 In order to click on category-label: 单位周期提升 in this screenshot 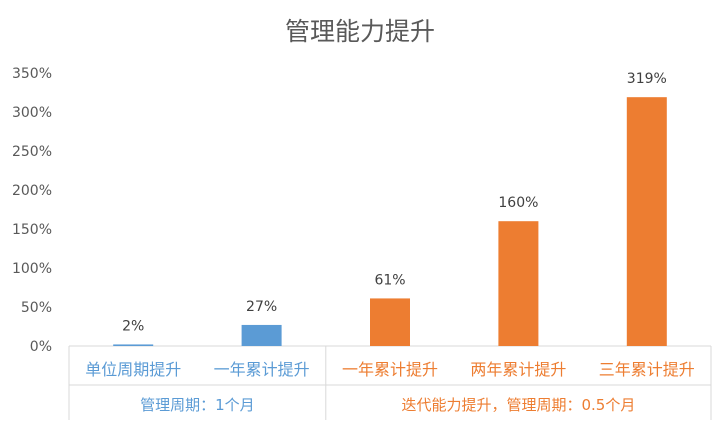, I will do `click(133, 369)`.